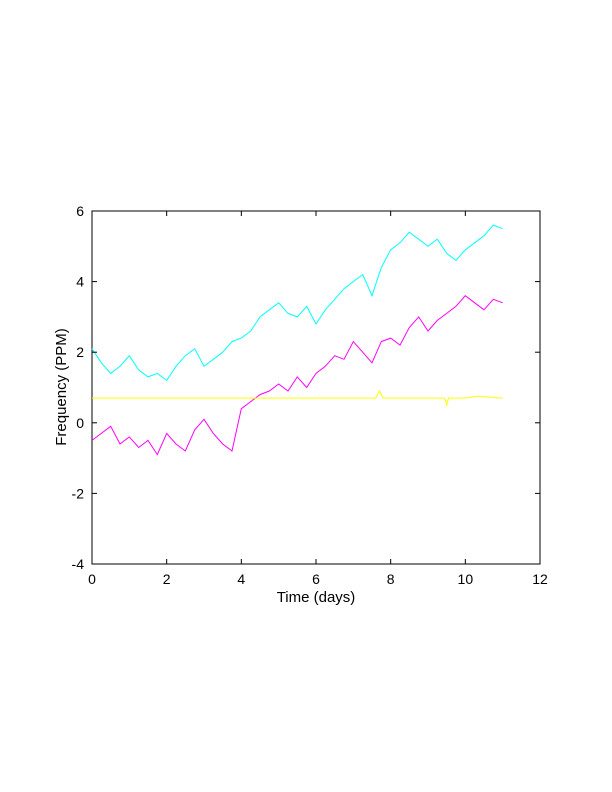 Image resolution: width=612 pixels, height=792 pixels. I want to click on y-tick-label: 6, so click(80, 211).